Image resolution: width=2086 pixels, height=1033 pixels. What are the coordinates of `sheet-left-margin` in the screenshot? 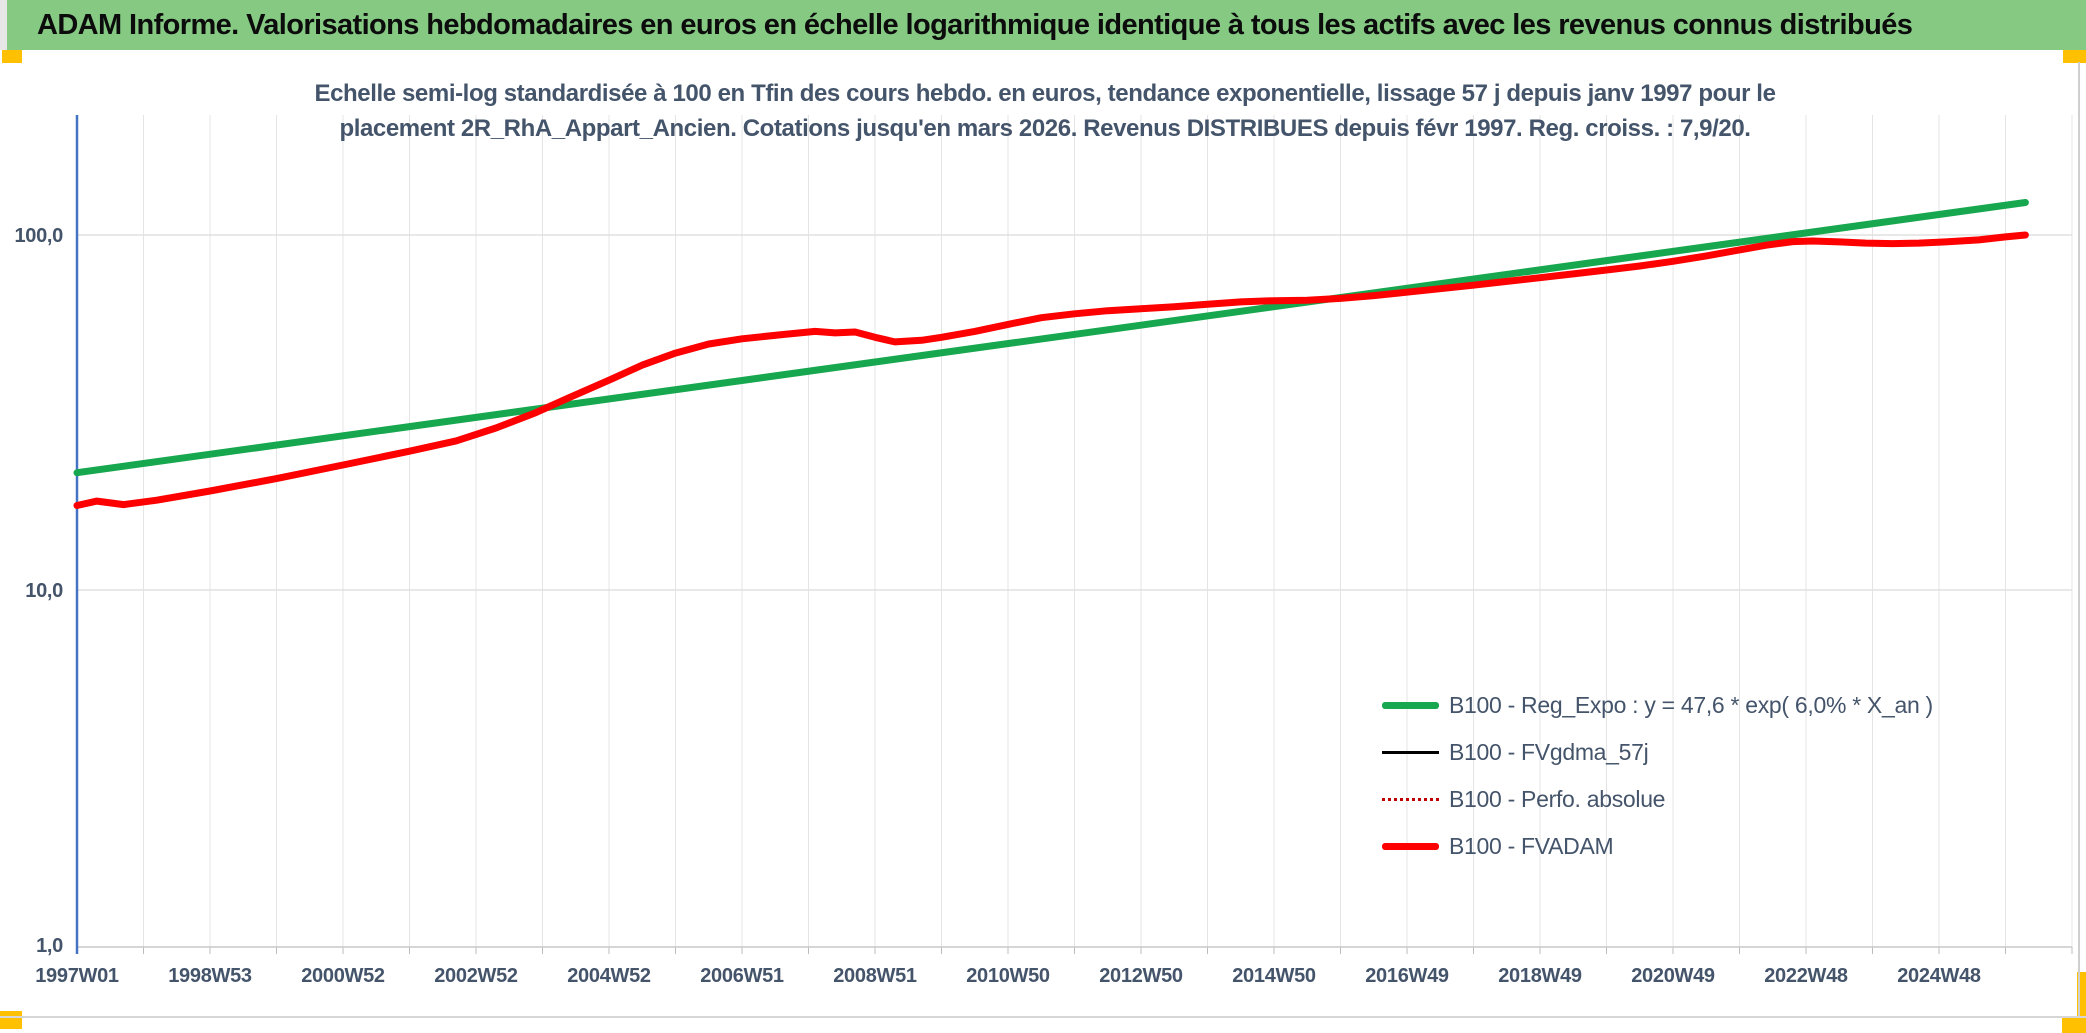 It's located at (3, 25).